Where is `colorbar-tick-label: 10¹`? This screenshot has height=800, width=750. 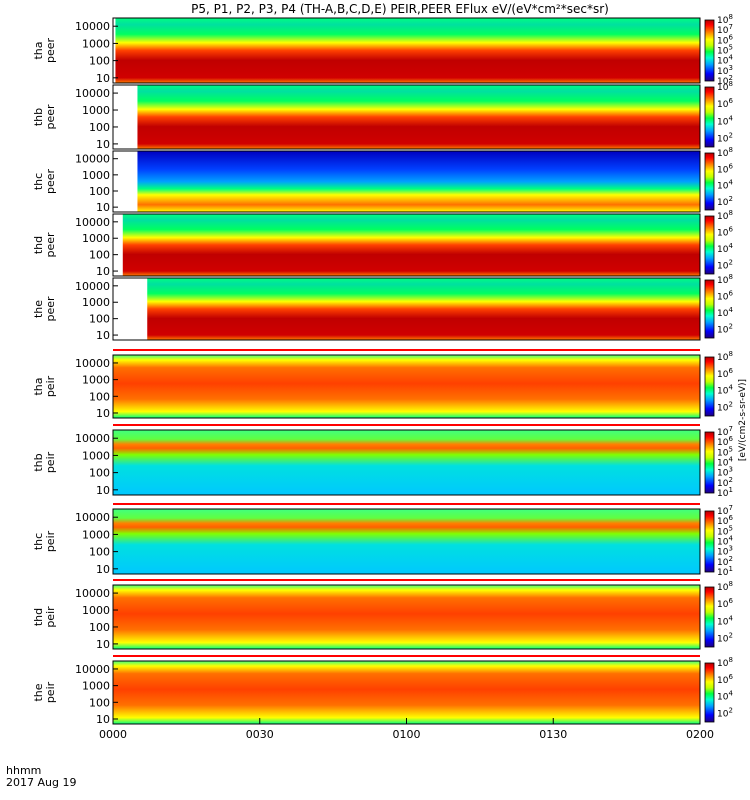 colorbar-tick-label: 10¹ is located at coordinates (725, 492).